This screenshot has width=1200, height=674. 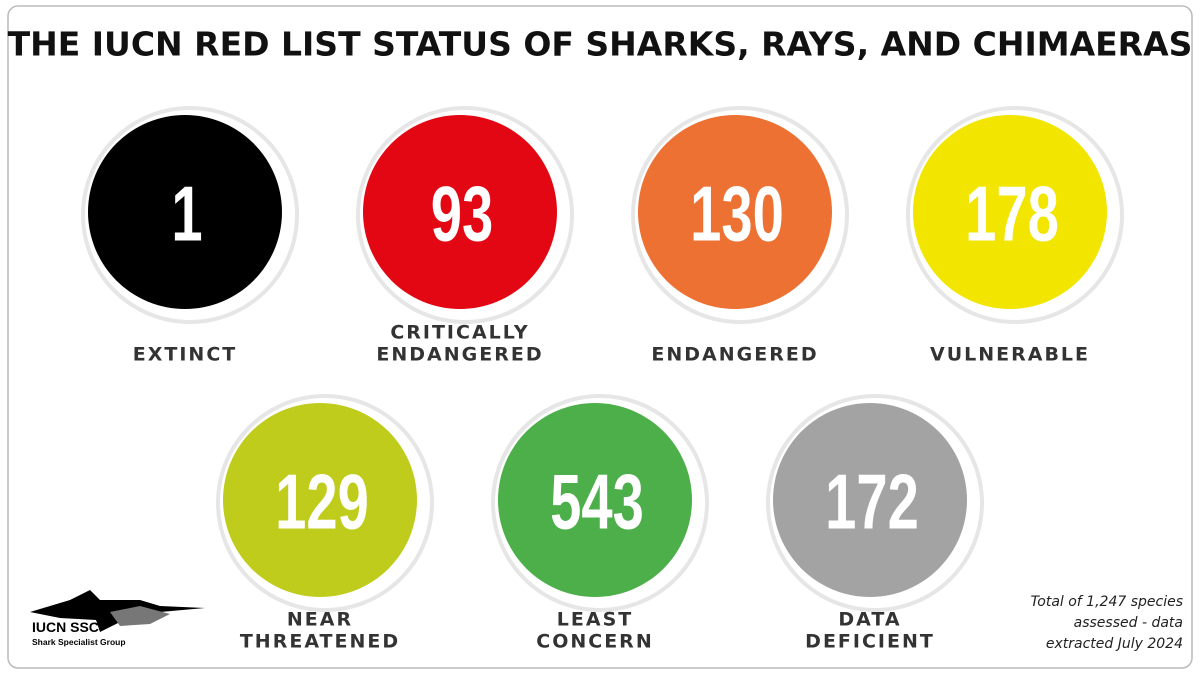 What do you see at coordinates (595, 620) in the screenshot?
I see `status-label: LEAST` at bounding box center [595, 620].